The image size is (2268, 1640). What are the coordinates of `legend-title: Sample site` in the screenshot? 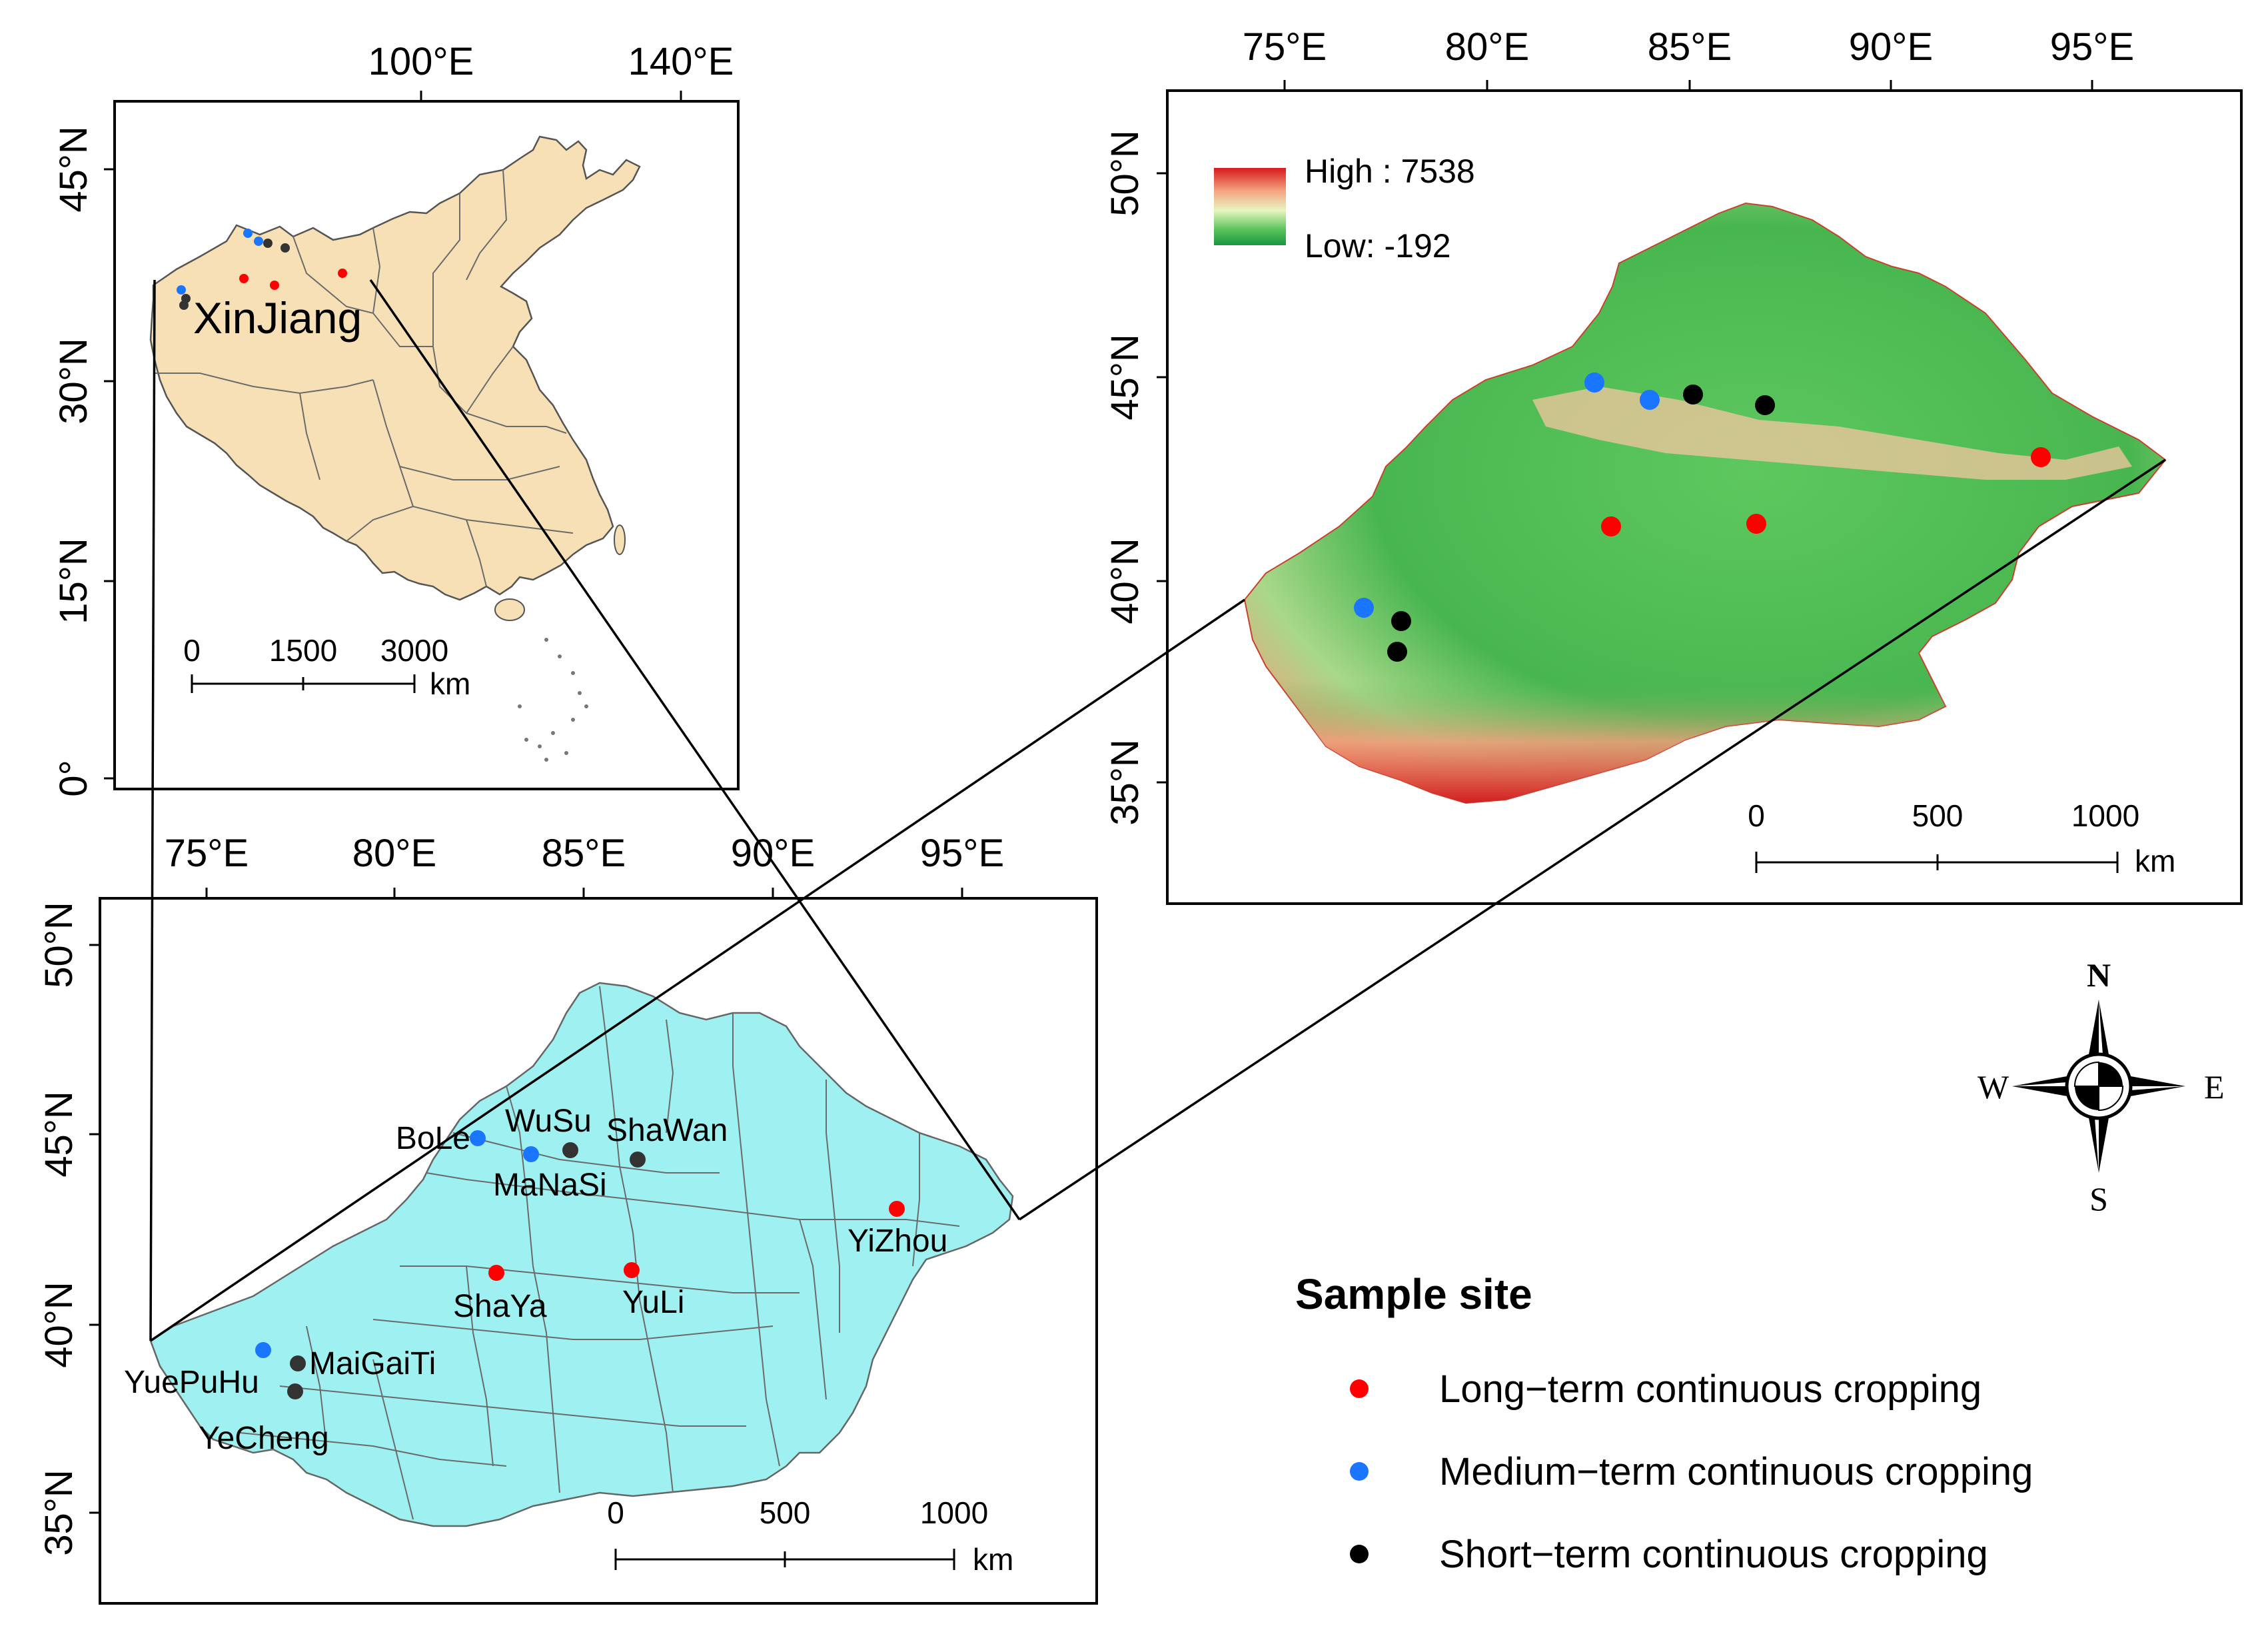 It's located at (1413, 1294).